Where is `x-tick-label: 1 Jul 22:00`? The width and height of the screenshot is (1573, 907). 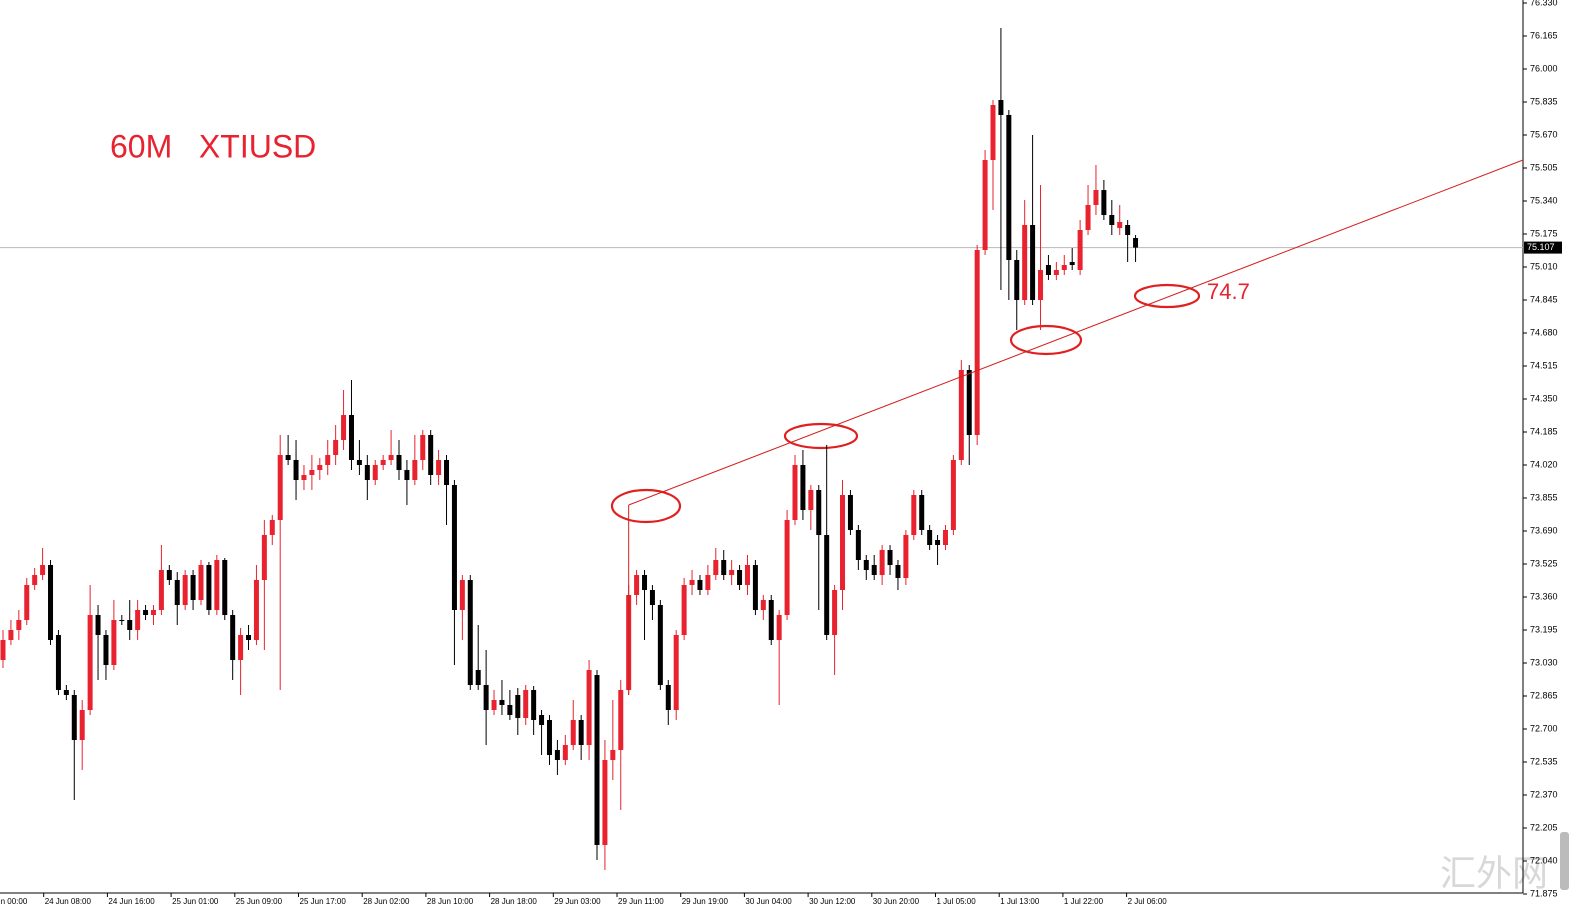 x-tick-label: 1 Jul 22:00 is located at coordinates (1084, 901).